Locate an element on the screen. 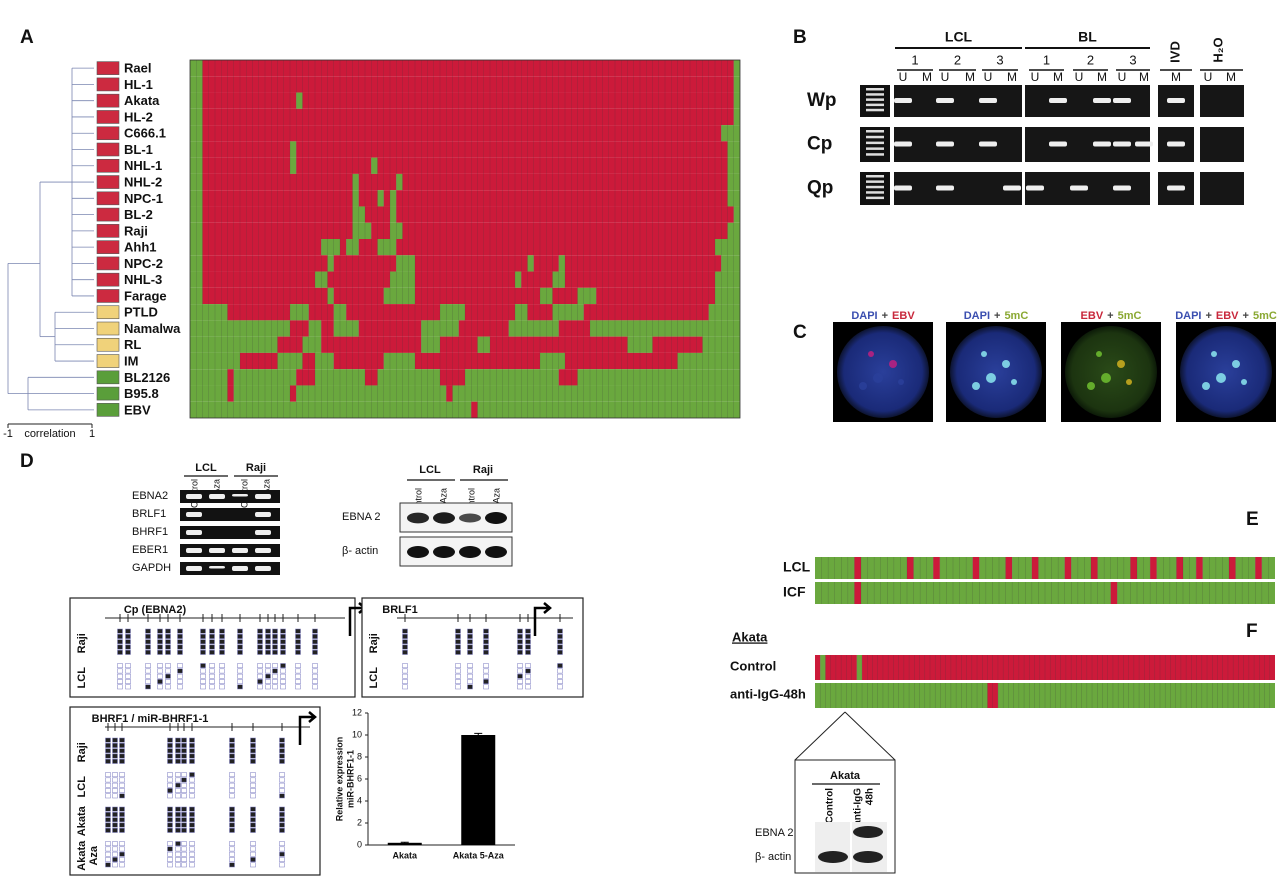  sample-label: Ahh1 is located at coordinates (140, 247).